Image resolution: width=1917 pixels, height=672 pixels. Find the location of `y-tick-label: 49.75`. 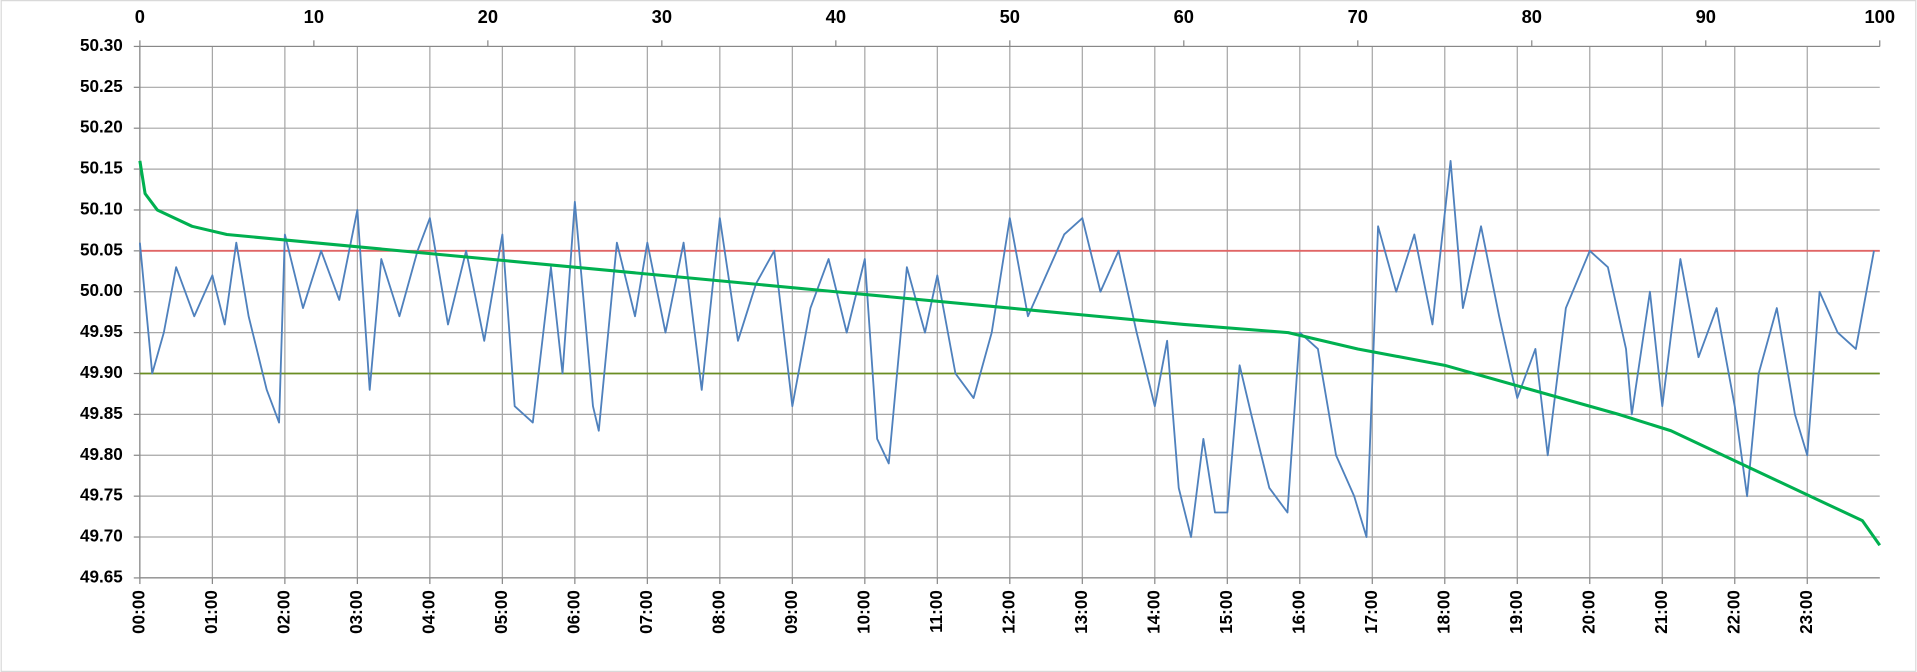

y-tick-label: 49.75 is located at coordinates (101, 495).